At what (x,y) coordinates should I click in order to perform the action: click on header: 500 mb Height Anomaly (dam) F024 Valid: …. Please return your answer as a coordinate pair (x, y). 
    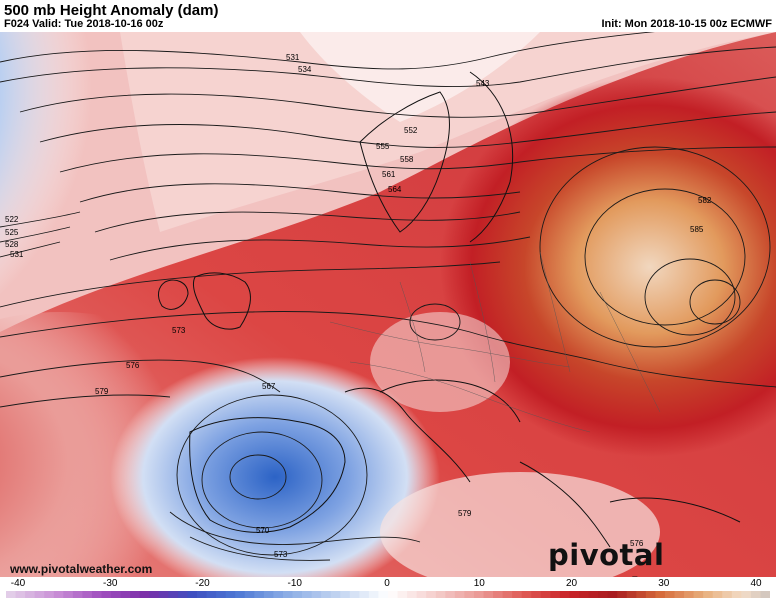
    Looking at the image, I should click on (388, 16).